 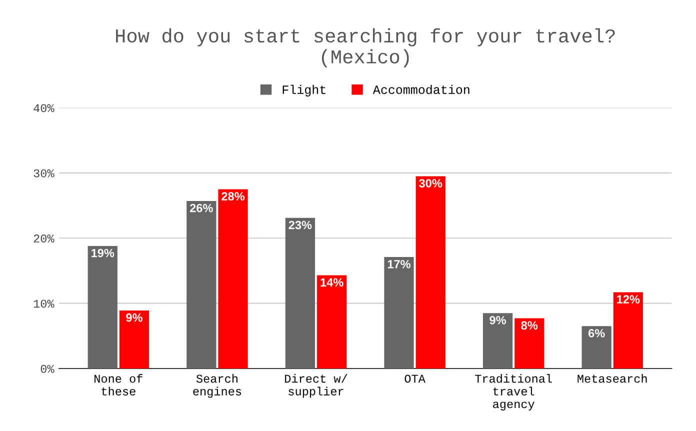 I want to click on data-label: 12%, so click(x=628, y=299).